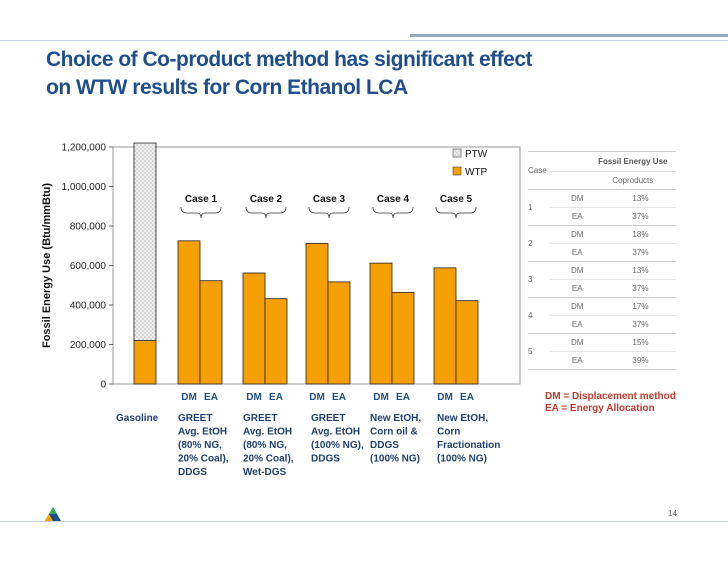 The image size is (728, 563). Describe the element at coordinates (266, 199) in the screenshot. I see `case-label: Case 2` at that location.